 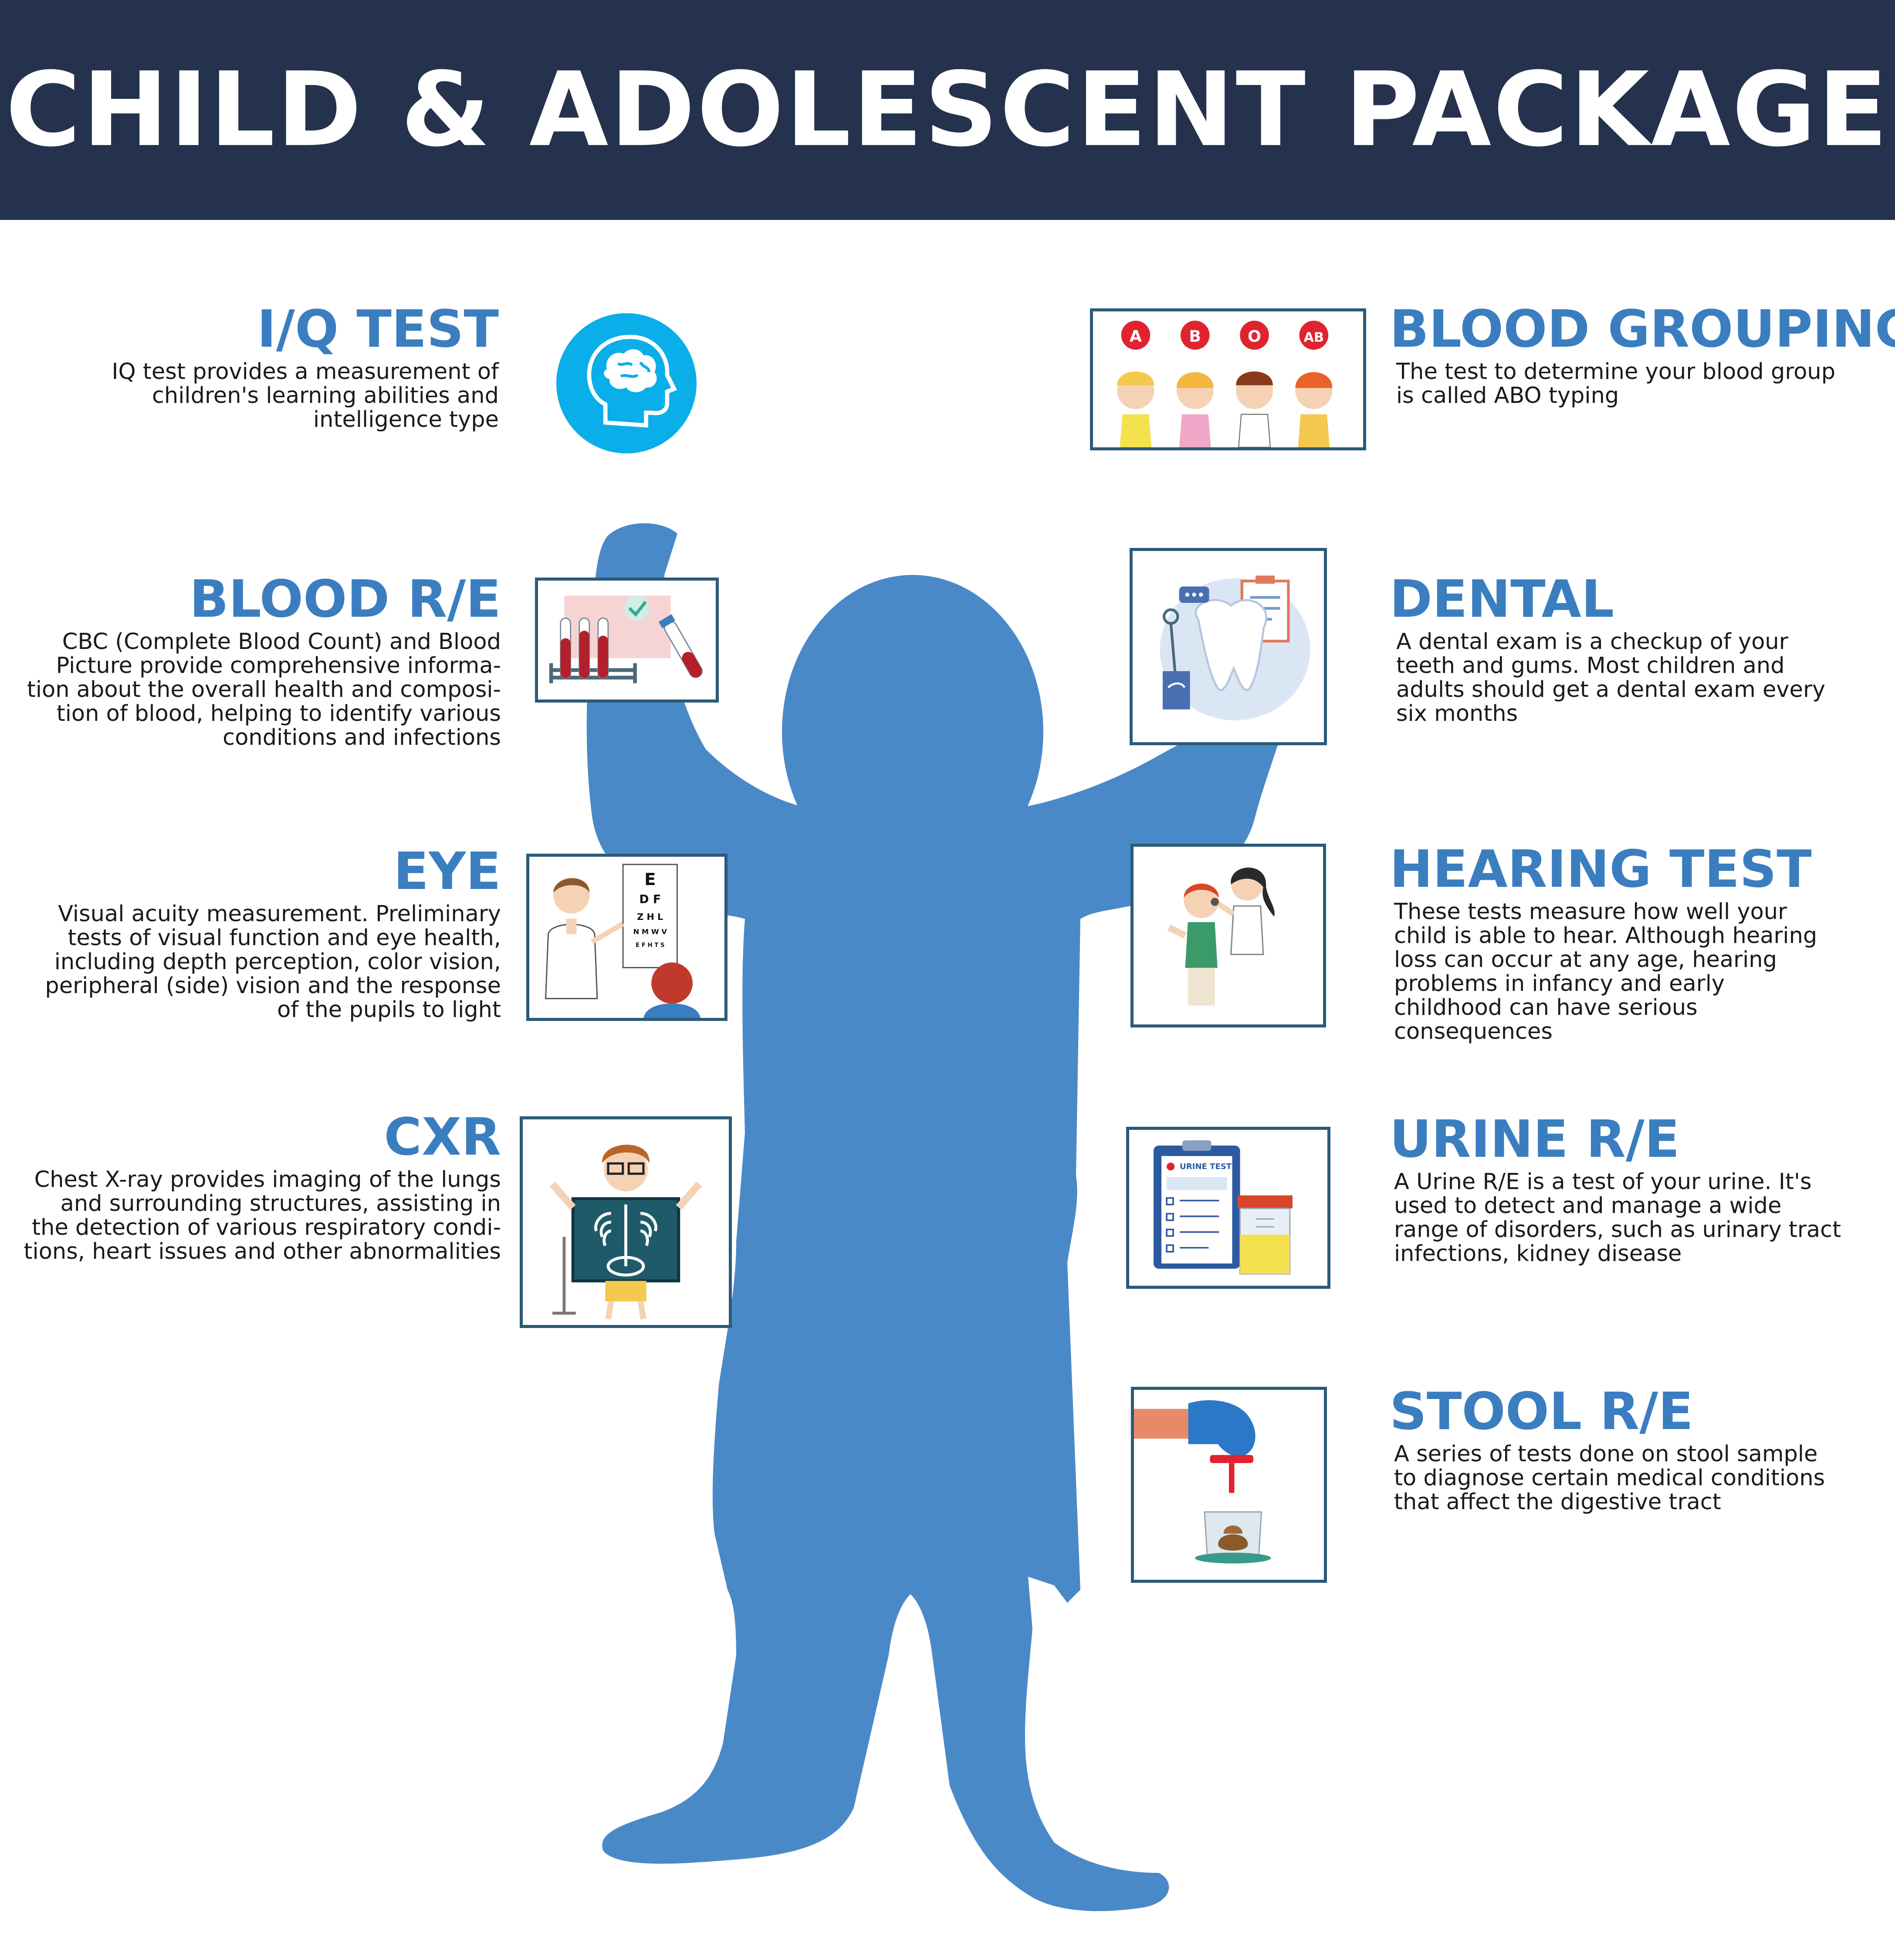 I want to click on eye-title: EYE, so click(x=447, y=871).